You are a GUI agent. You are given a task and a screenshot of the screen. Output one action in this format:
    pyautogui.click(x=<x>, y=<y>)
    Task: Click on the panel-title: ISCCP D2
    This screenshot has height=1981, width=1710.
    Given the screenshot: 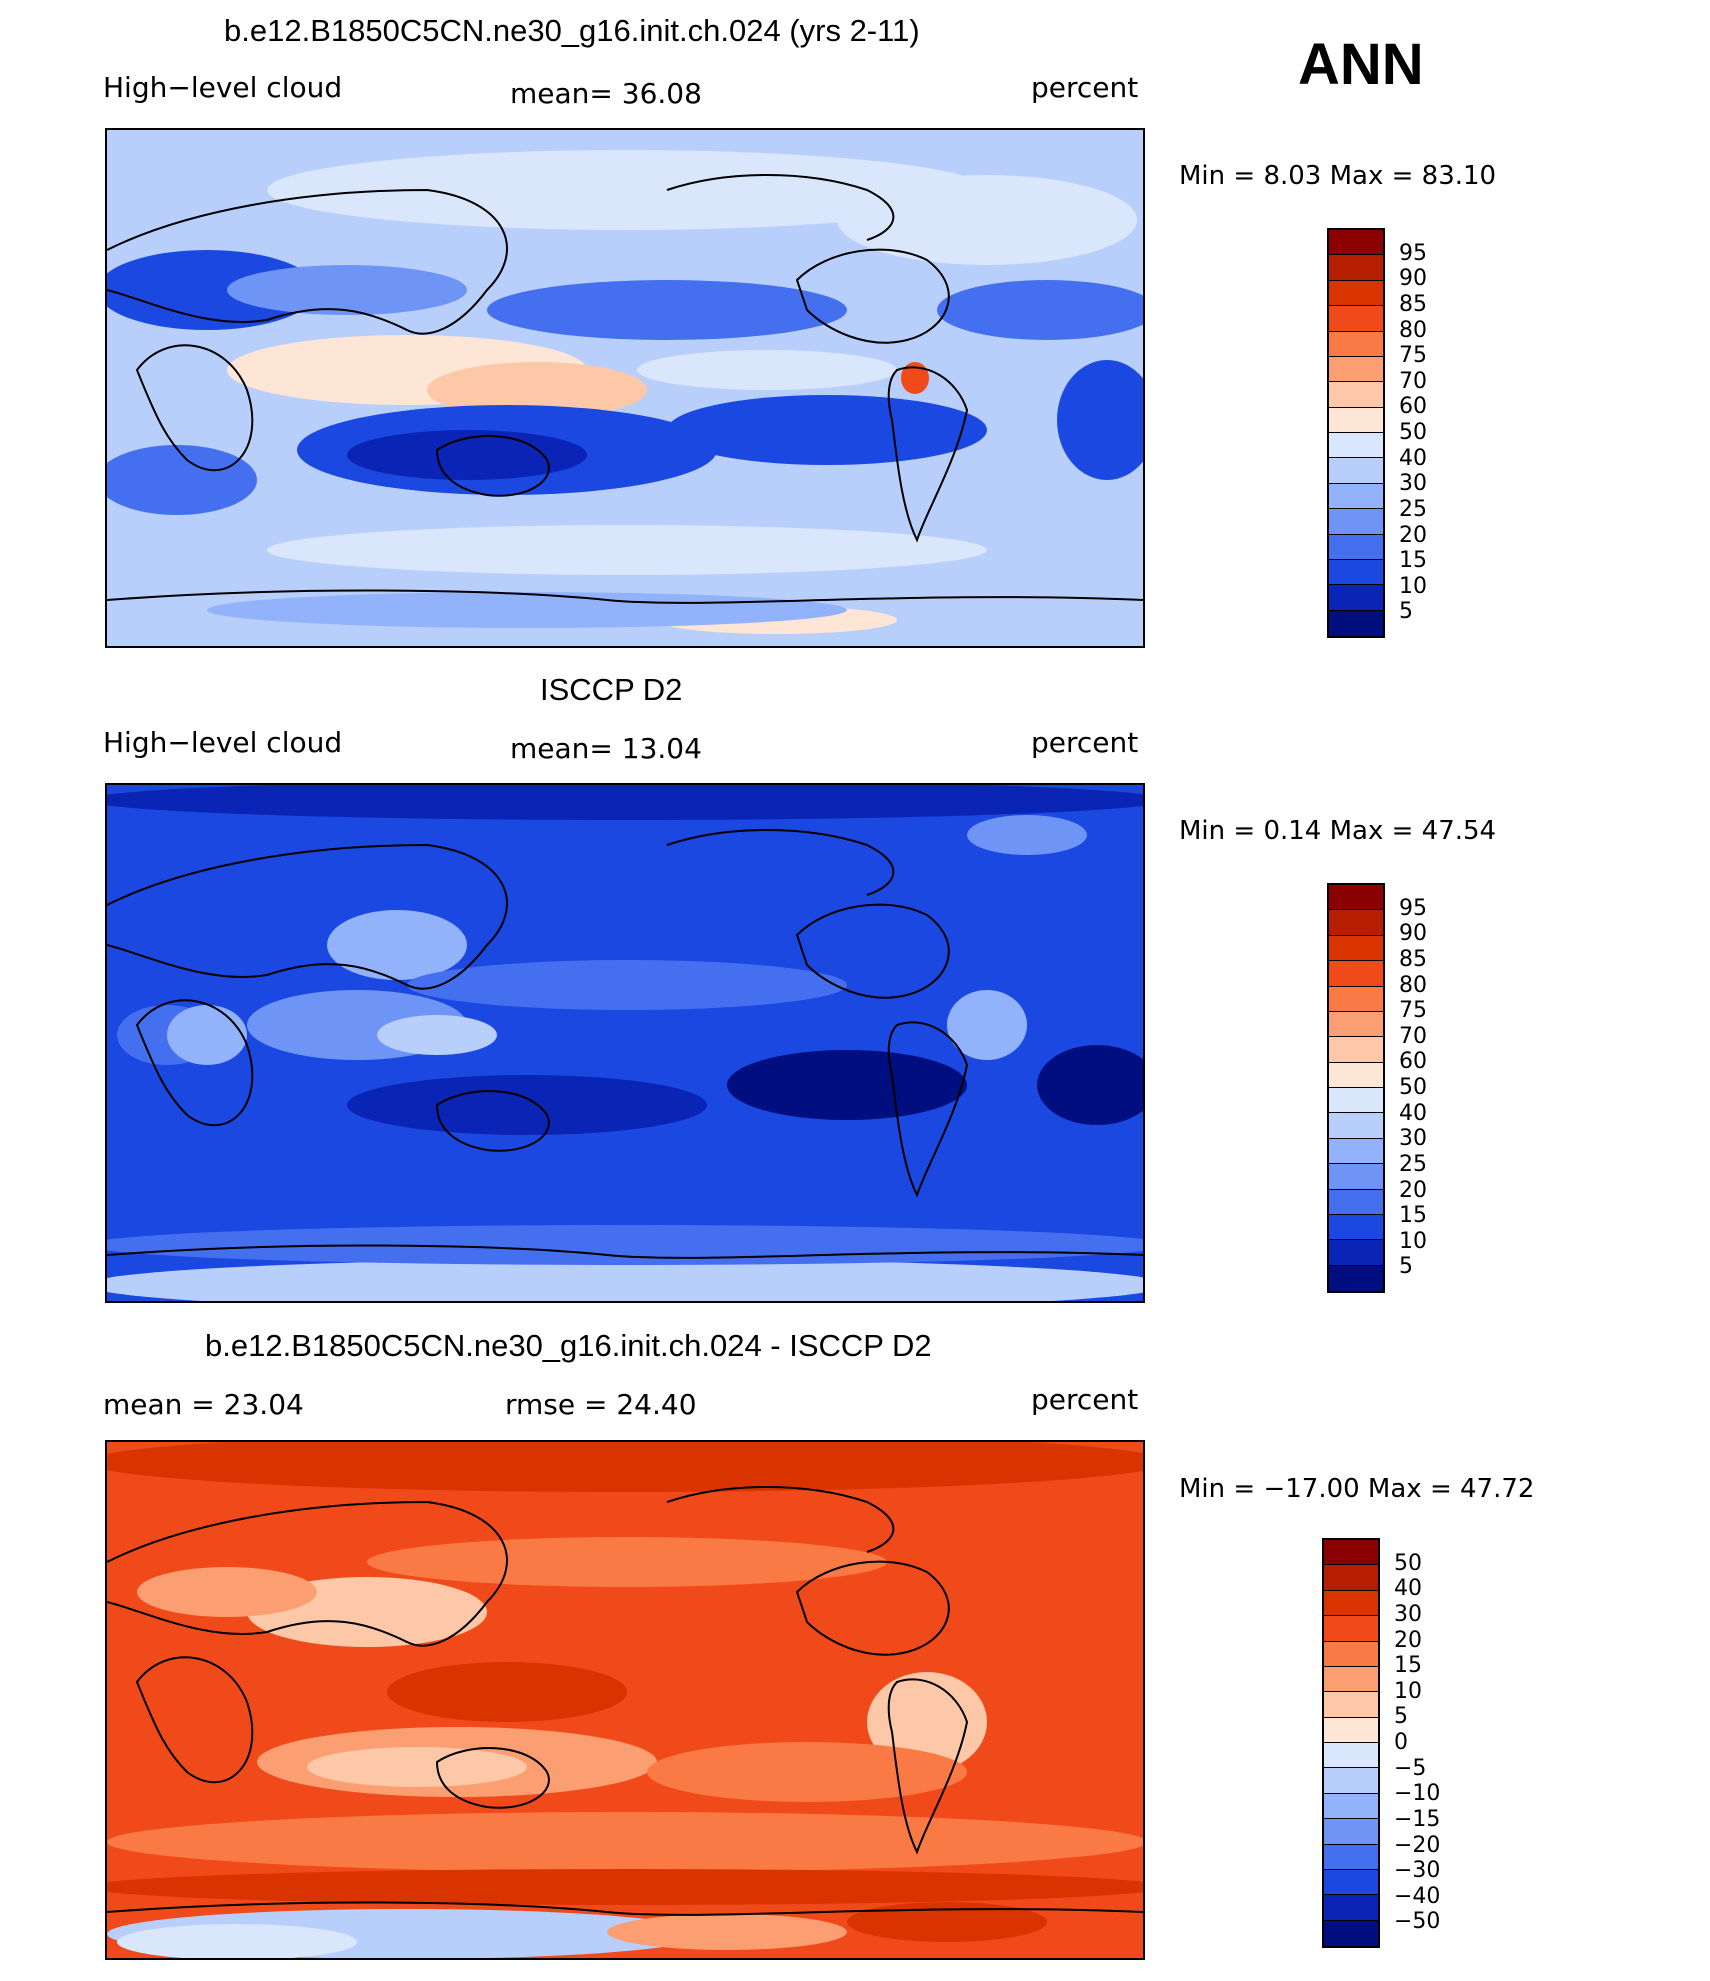 What is the action you would take?
    pyautogui.click(x=611, y=689)
    